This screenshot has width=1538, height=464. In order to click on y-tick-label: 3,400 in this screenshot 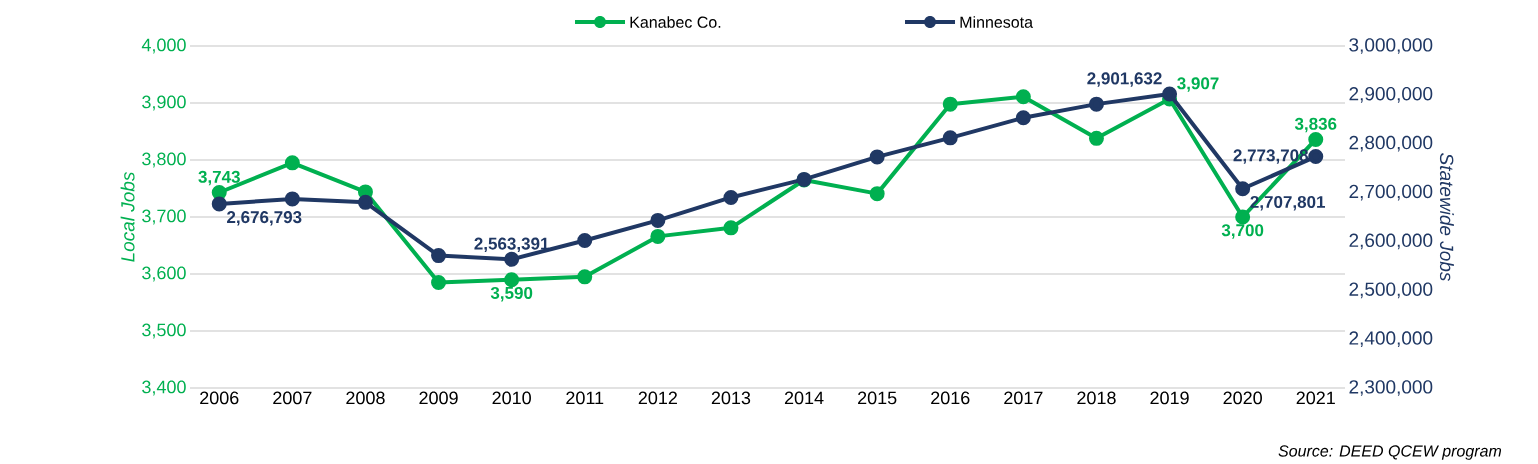, I will do `click(164, 388)`.